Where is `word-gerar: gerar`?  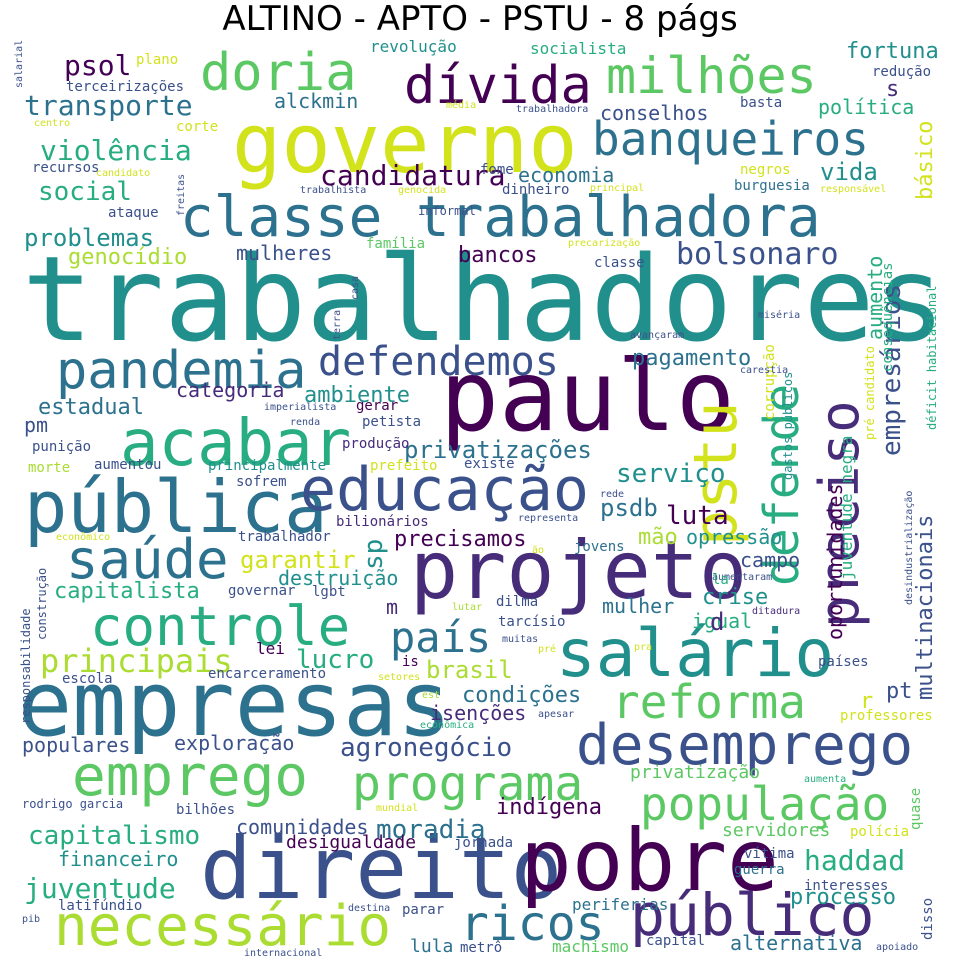
word-gerar: gerar is located at coordinates (377, 406).